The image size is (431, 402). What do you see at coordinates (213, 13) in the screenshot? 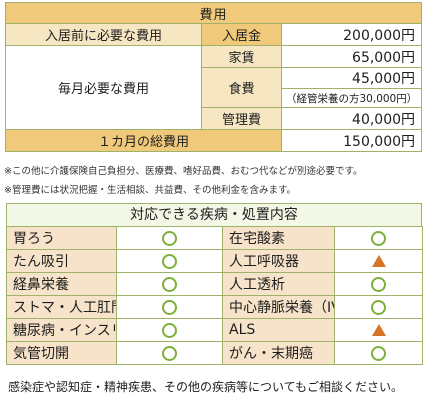
I see `cost-table-title: 費用` at bounding box center [213, 13].